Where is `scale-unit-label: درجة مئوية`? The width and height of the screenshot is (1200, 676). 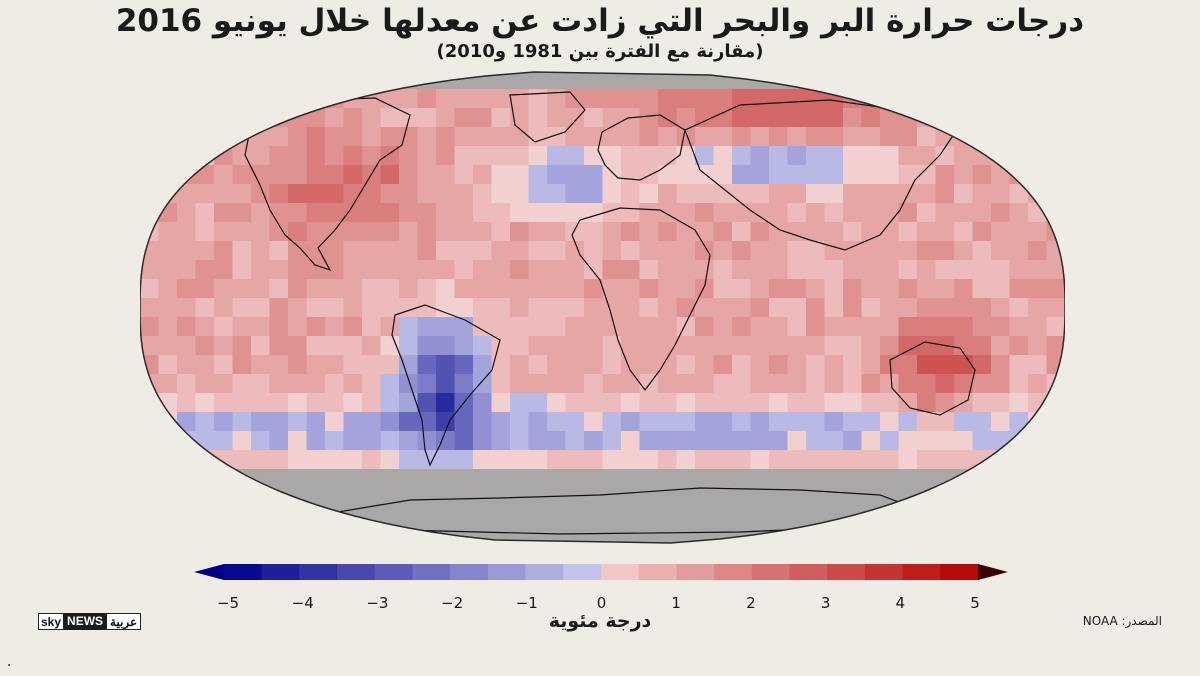 scale-unit-label: درجة مئوية is located at coordinates (600, 621).